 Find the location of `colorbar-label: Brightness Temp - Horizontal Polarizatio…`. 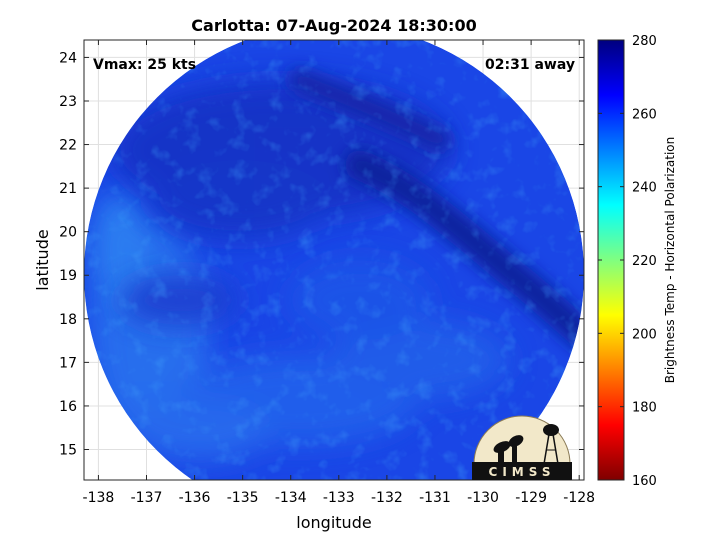

colorbar-label: Brightness Temp - Horizontal Polarizatio… is located at coordinates (670, 260).